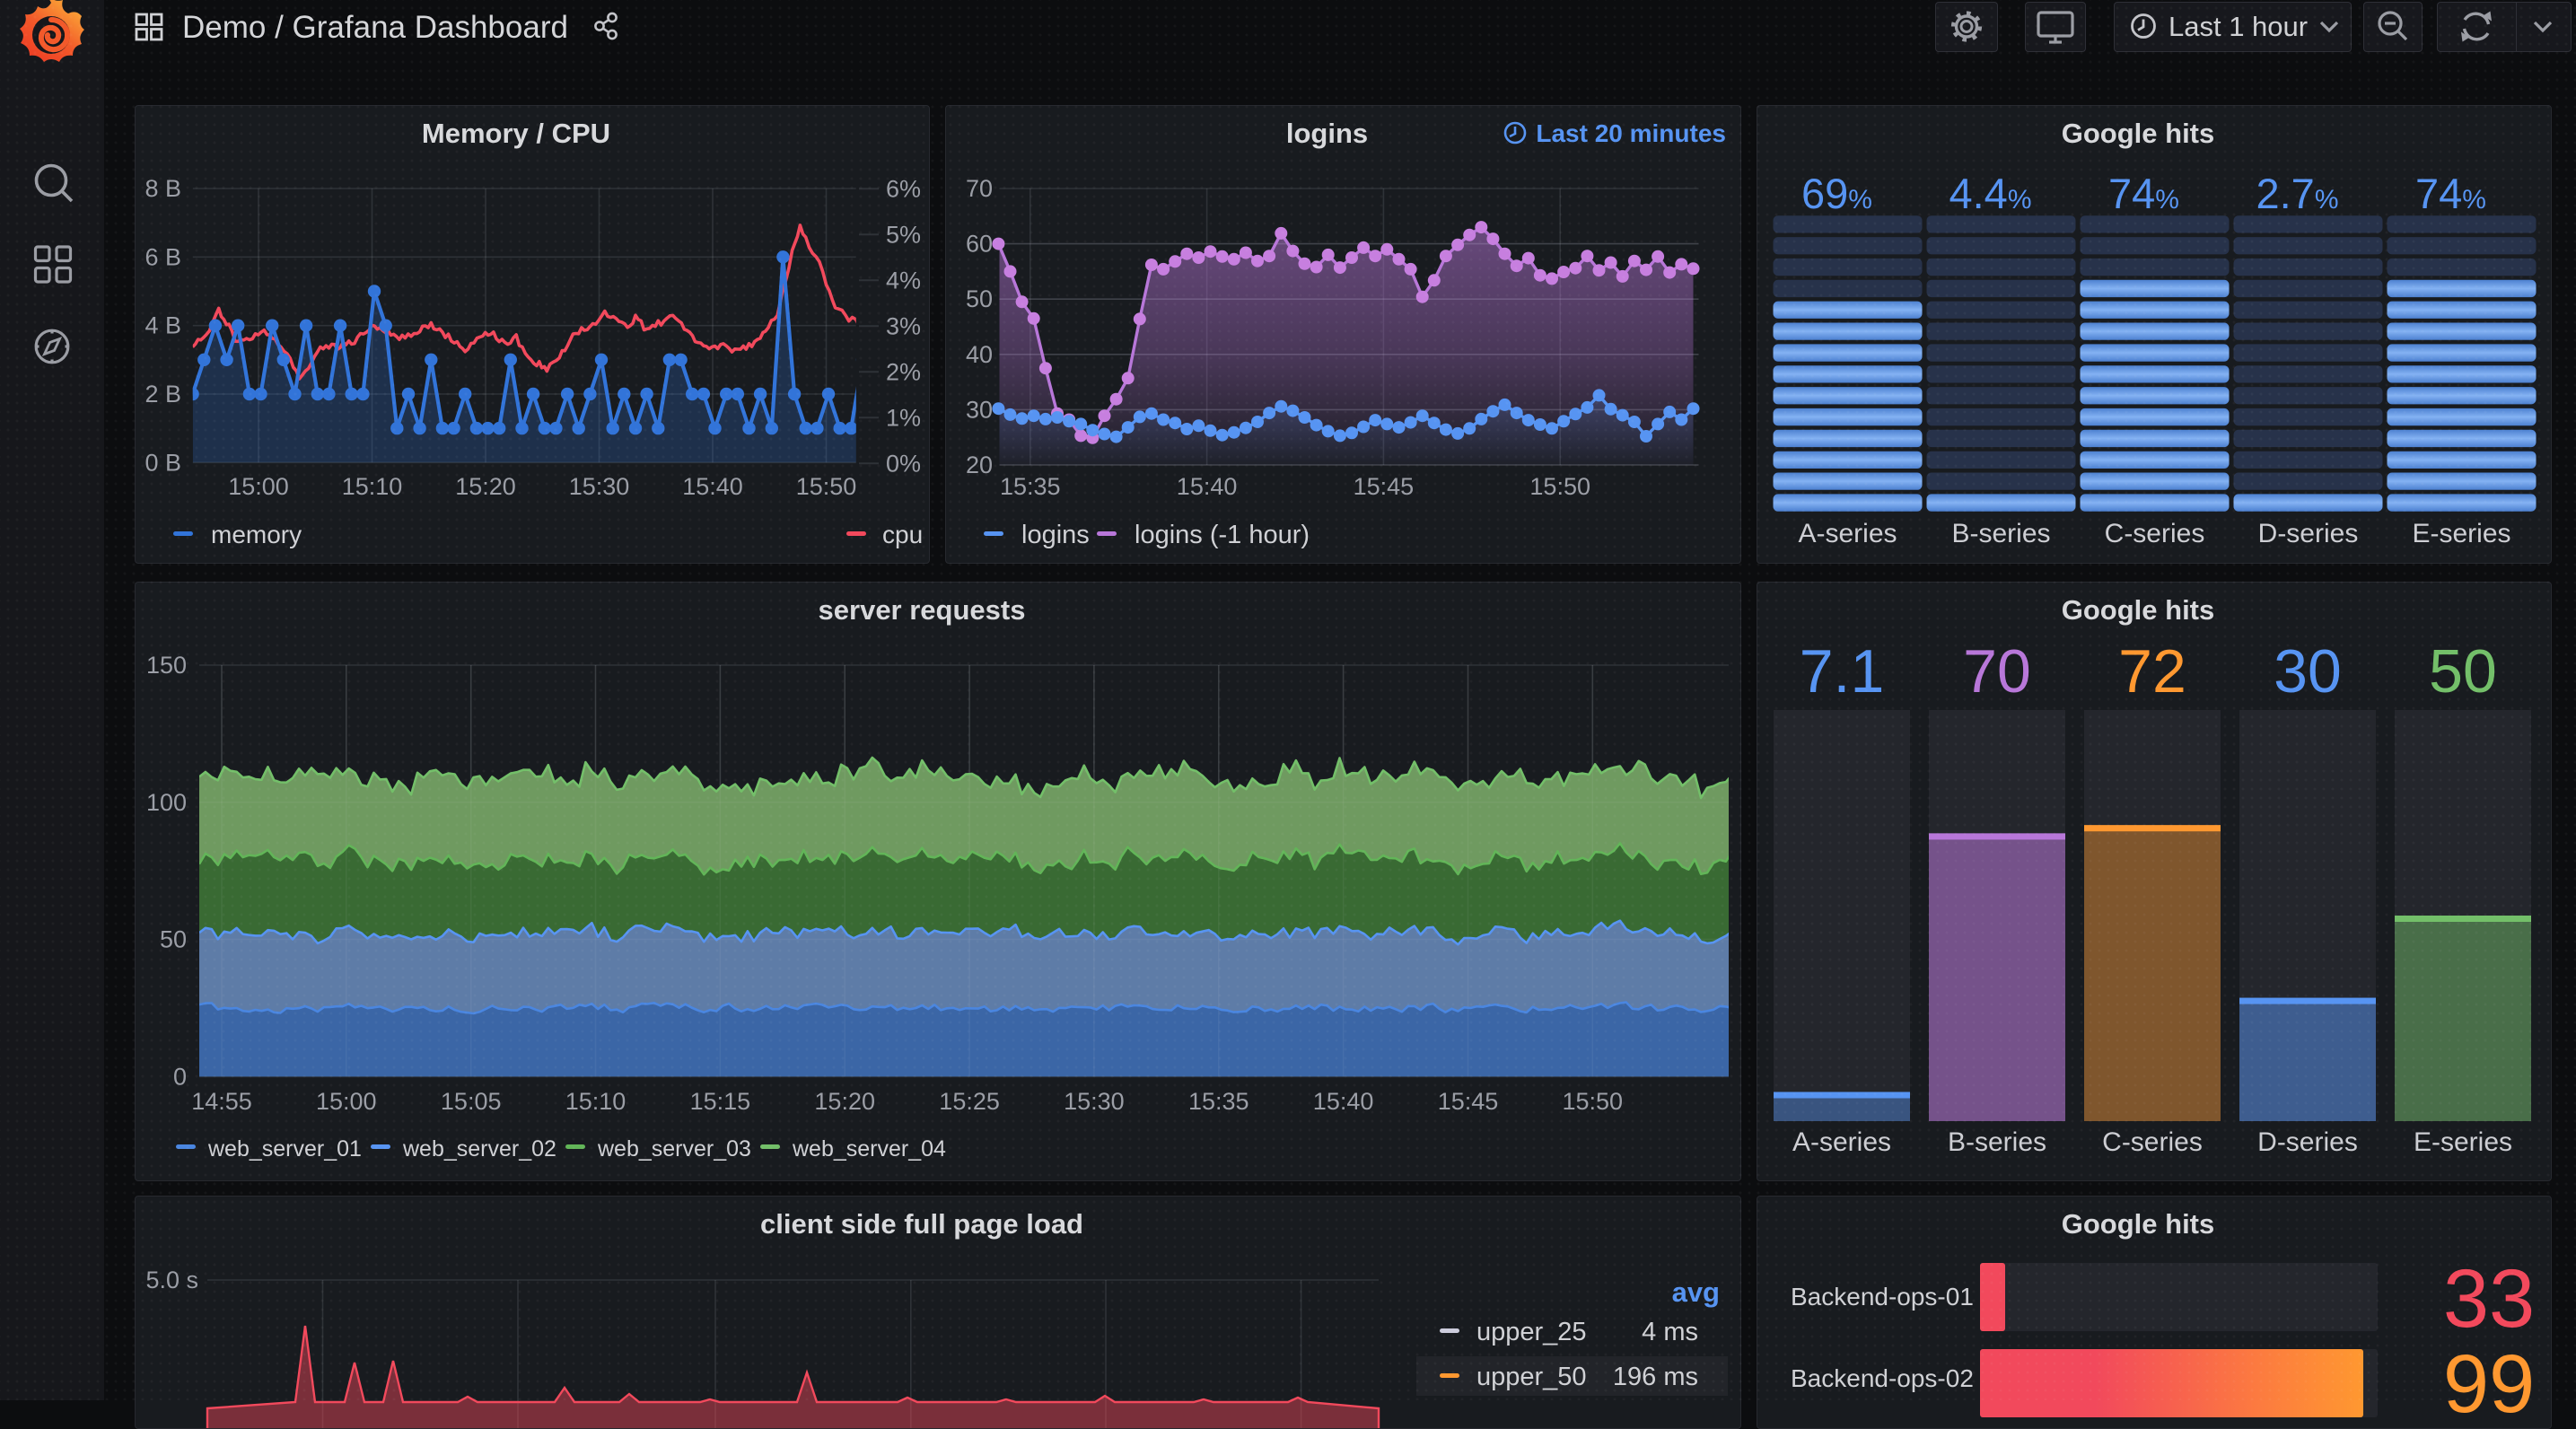 Image resolution: width=2576 pixels, height=1429 pixels. I want to click on svg-text: 2 B, so click(163, 394).